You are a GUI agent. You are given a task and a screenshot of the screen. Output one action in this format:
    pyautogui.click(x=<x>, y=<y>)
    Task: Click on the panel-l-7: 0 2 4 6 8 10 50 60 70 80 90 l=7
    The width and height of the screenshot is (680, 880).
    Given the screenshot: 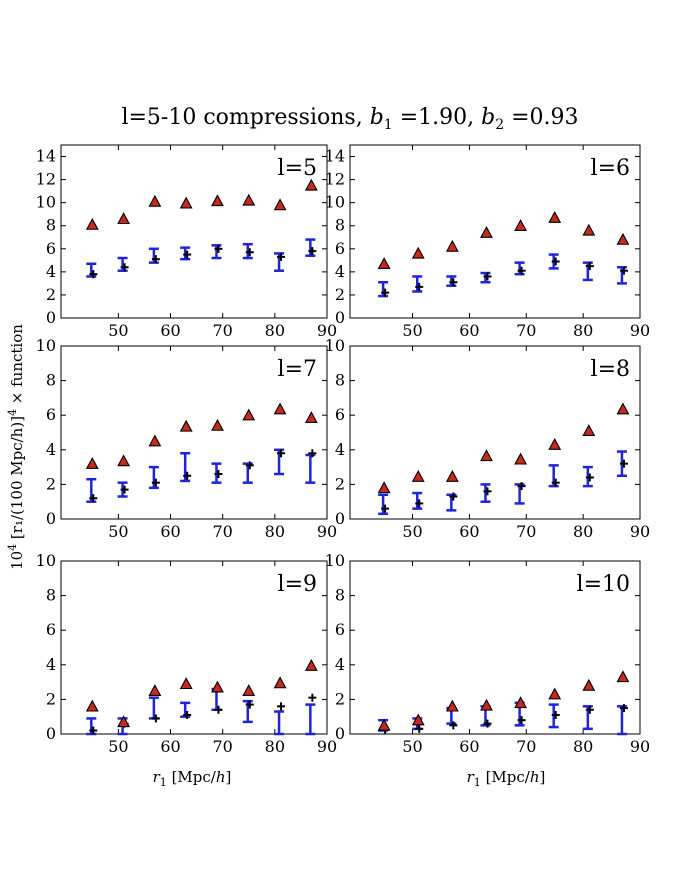 What is the action you would take?
    pyautogui.click(x=187, y=438)
    